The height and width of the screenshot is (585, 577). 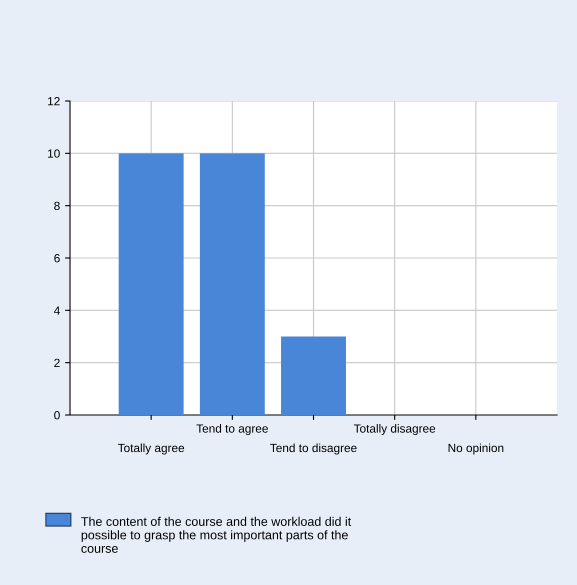 What do you see at coordinates (57, 310) in the screenshot?
I see `y-tick-label: 4` at bounding box center [57, 310].